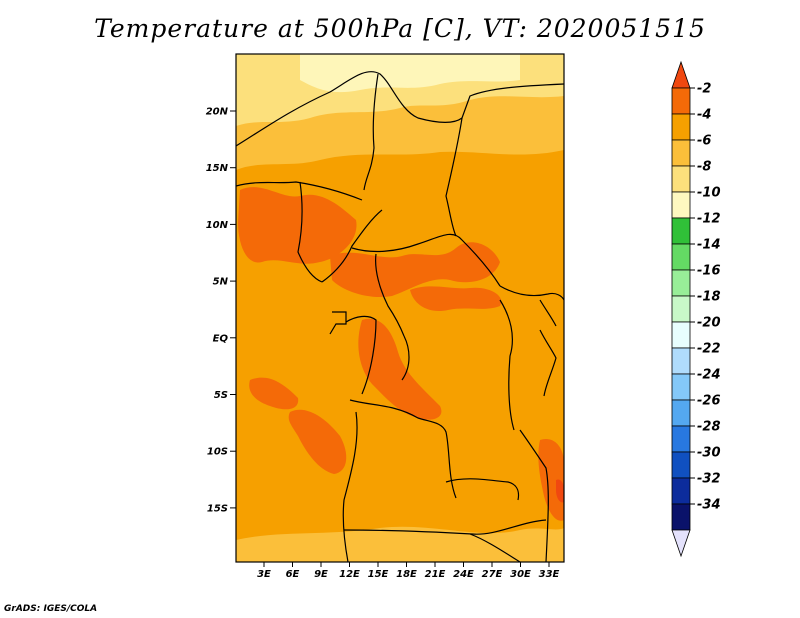 The width and height of the screenshot is (800, 618). I want to click on colorbar-label: -26, so click(709, 401).